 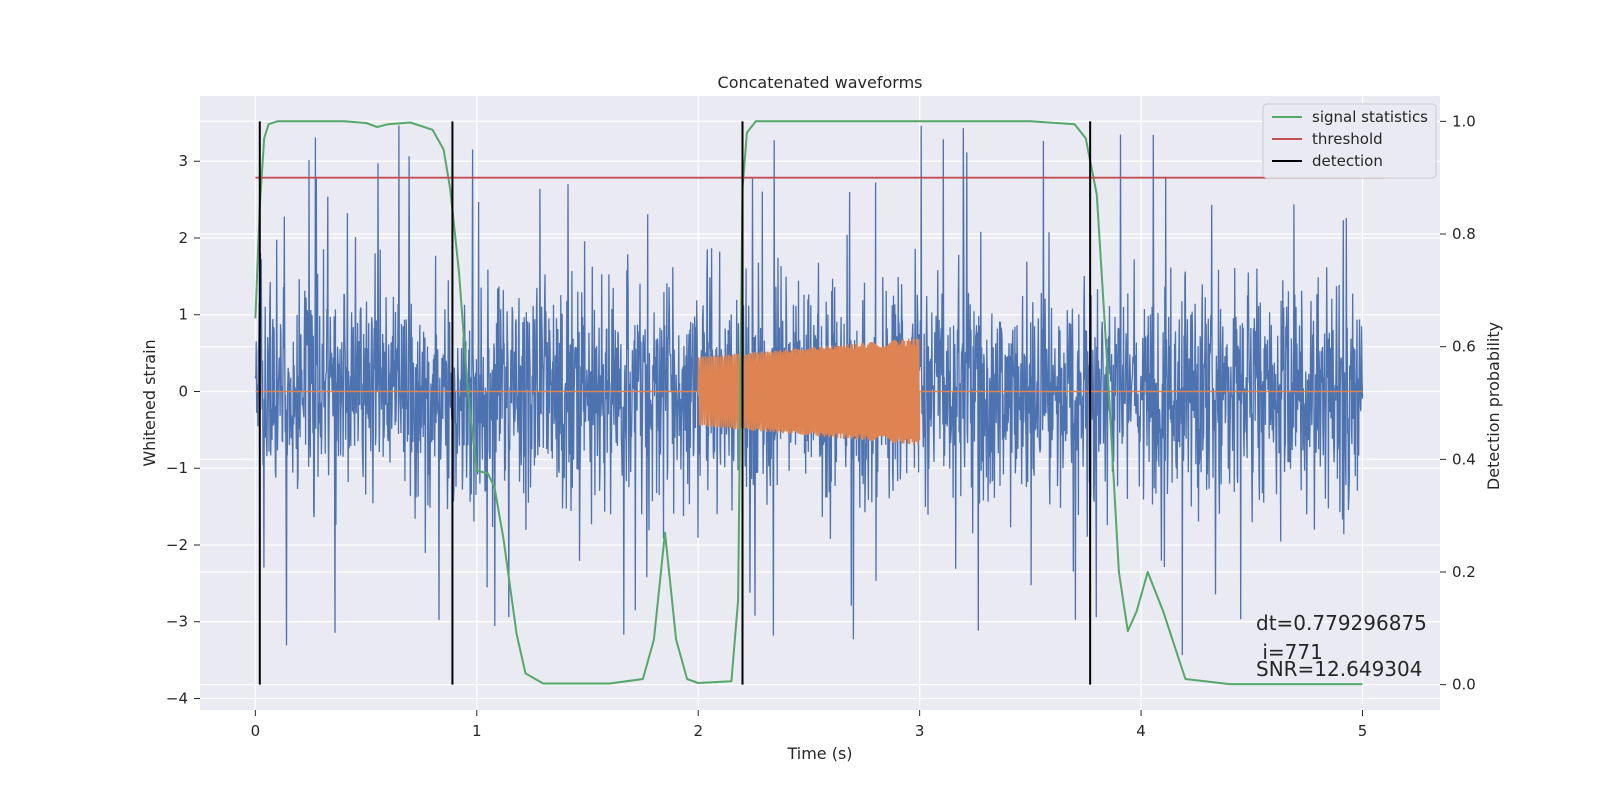 I want to click on x-tick-label: 1, so click(x=477, y=731).